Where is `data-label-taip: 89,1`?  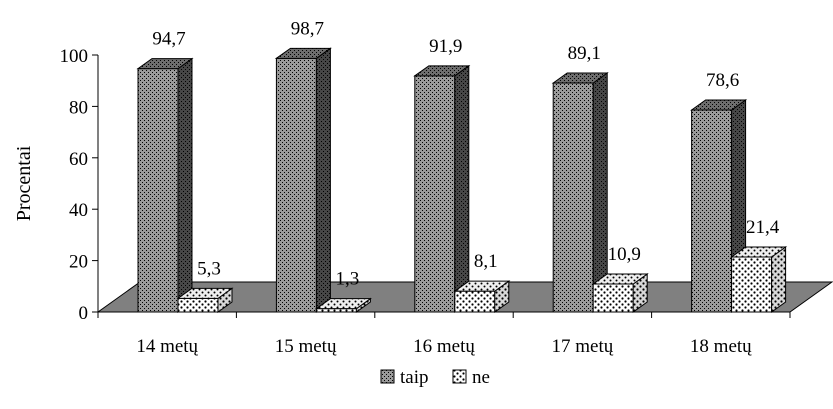
data-label-taip: 89,1 is located at coordinates (584, 53).